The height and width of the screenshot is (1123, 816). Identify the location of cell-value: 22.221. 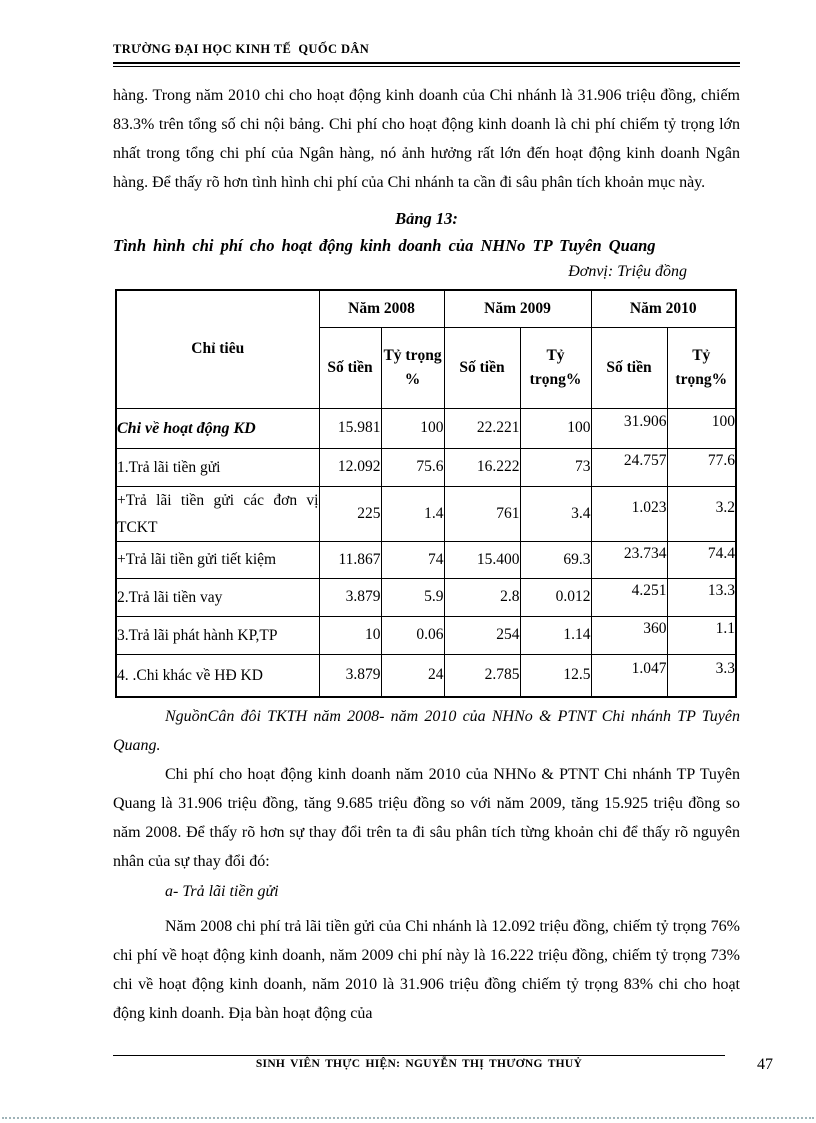
(482, 428).